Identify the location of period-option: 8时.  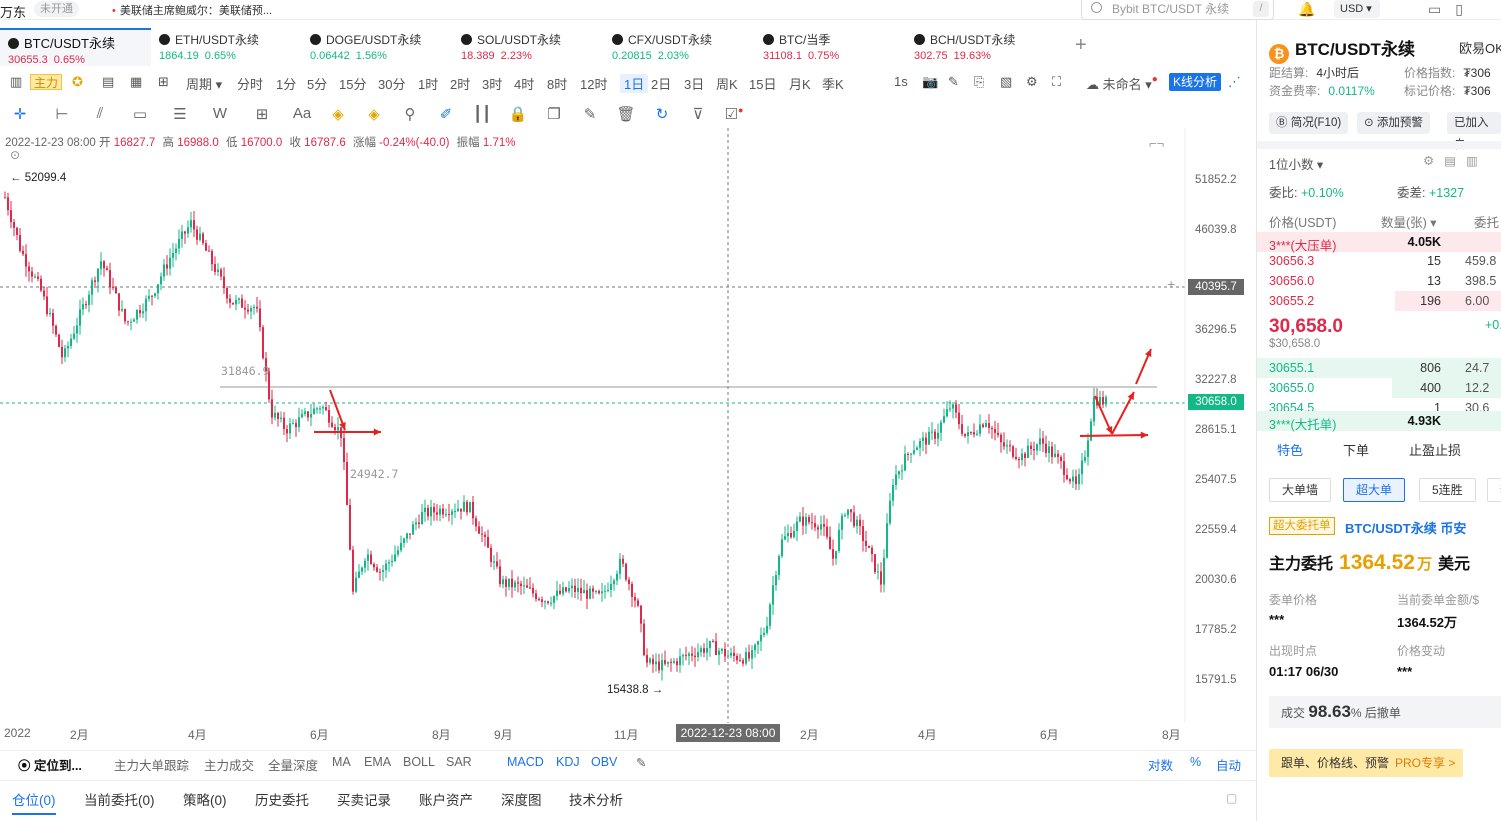
(557, 84).